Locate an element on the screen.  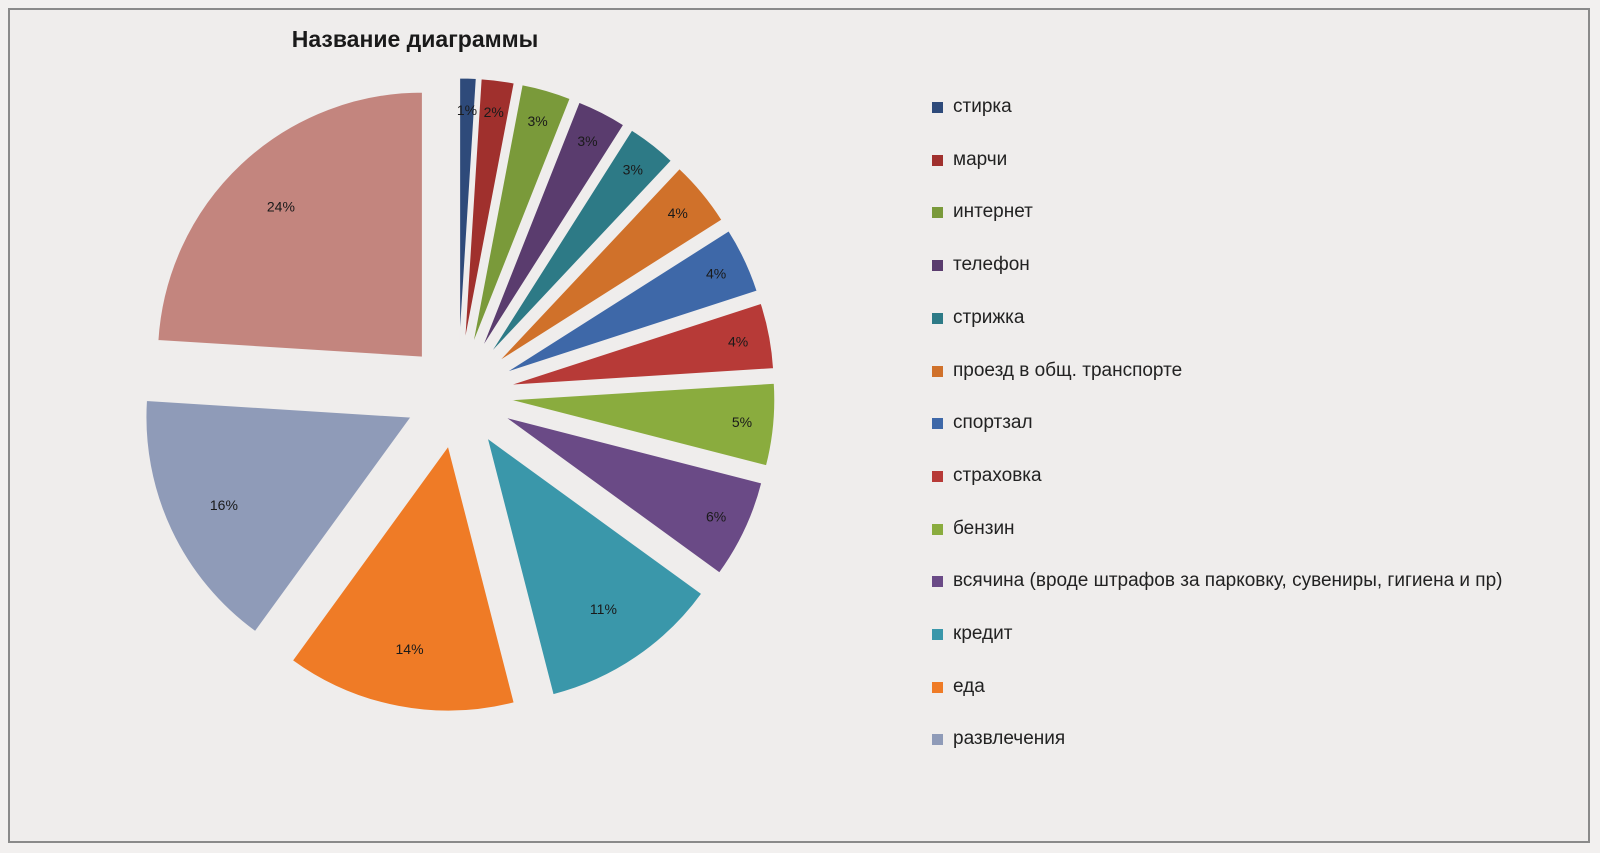
legend-item: бензин is located at coordinates (1242, 529).